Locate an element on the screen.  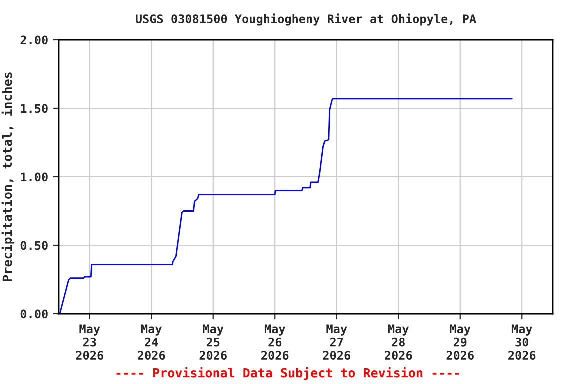
chart-title: USGS 03081500 Youghiogheny River at Ohiopyle, PA is located at coordinates (306, 20).